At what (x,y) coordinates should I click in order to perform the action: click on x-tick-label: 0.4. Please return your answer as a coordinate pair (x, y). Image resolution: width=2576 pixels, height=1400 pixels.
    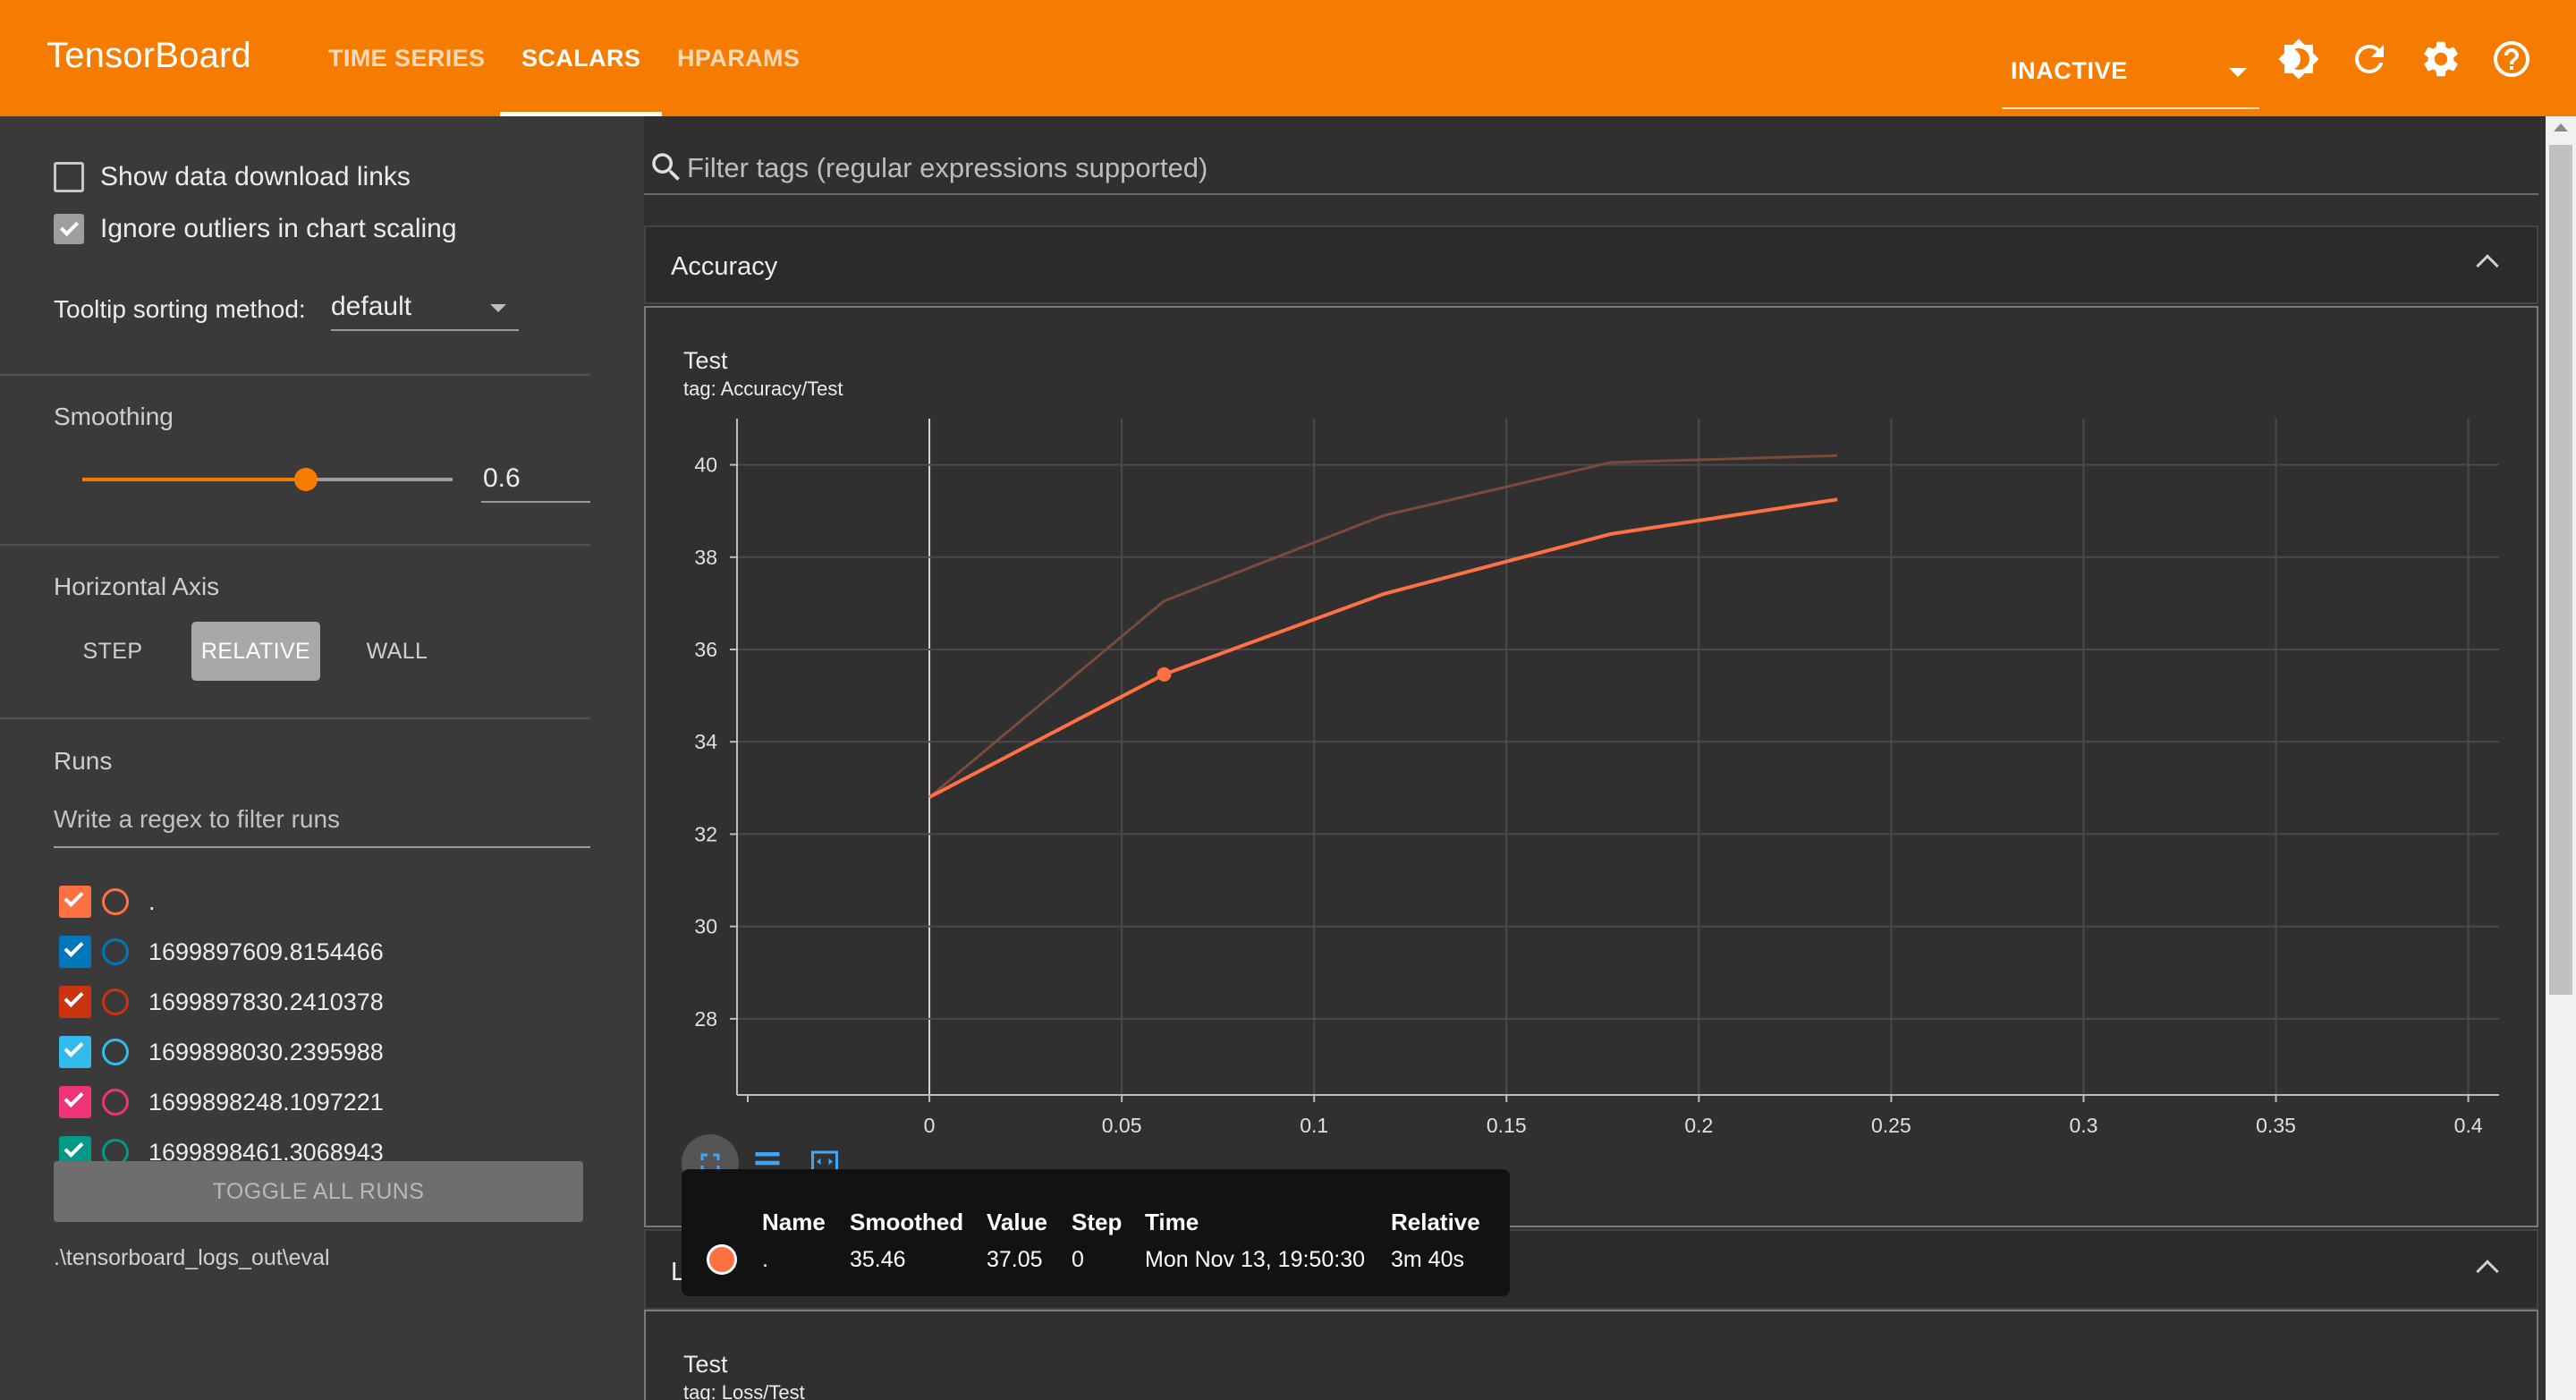
    Looking at the image, I should click on (2468, 1125).